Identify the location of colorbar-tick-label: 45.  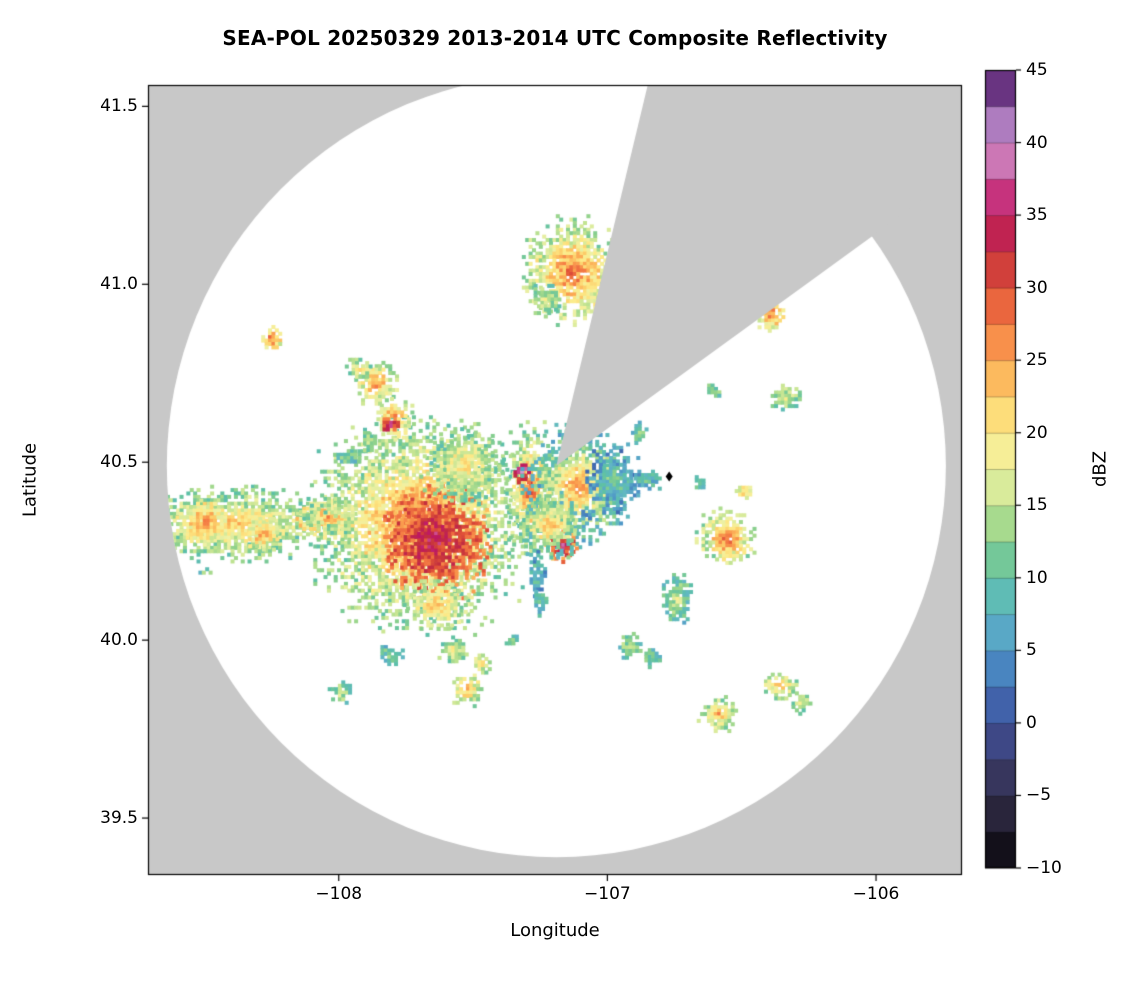
(1037, 70).